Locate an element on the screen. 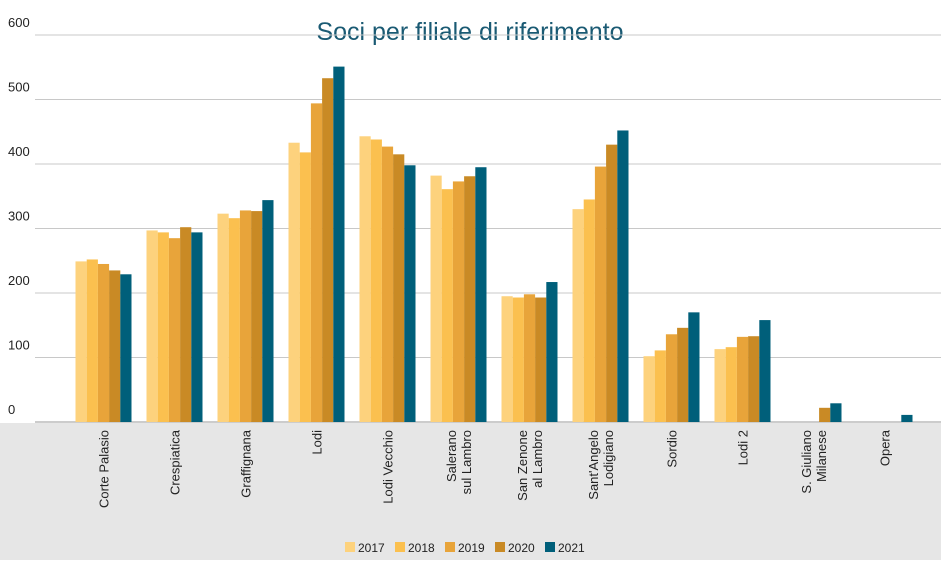  x-tick-label: Saleranosul Lambro is located at coordinates (459, 462).